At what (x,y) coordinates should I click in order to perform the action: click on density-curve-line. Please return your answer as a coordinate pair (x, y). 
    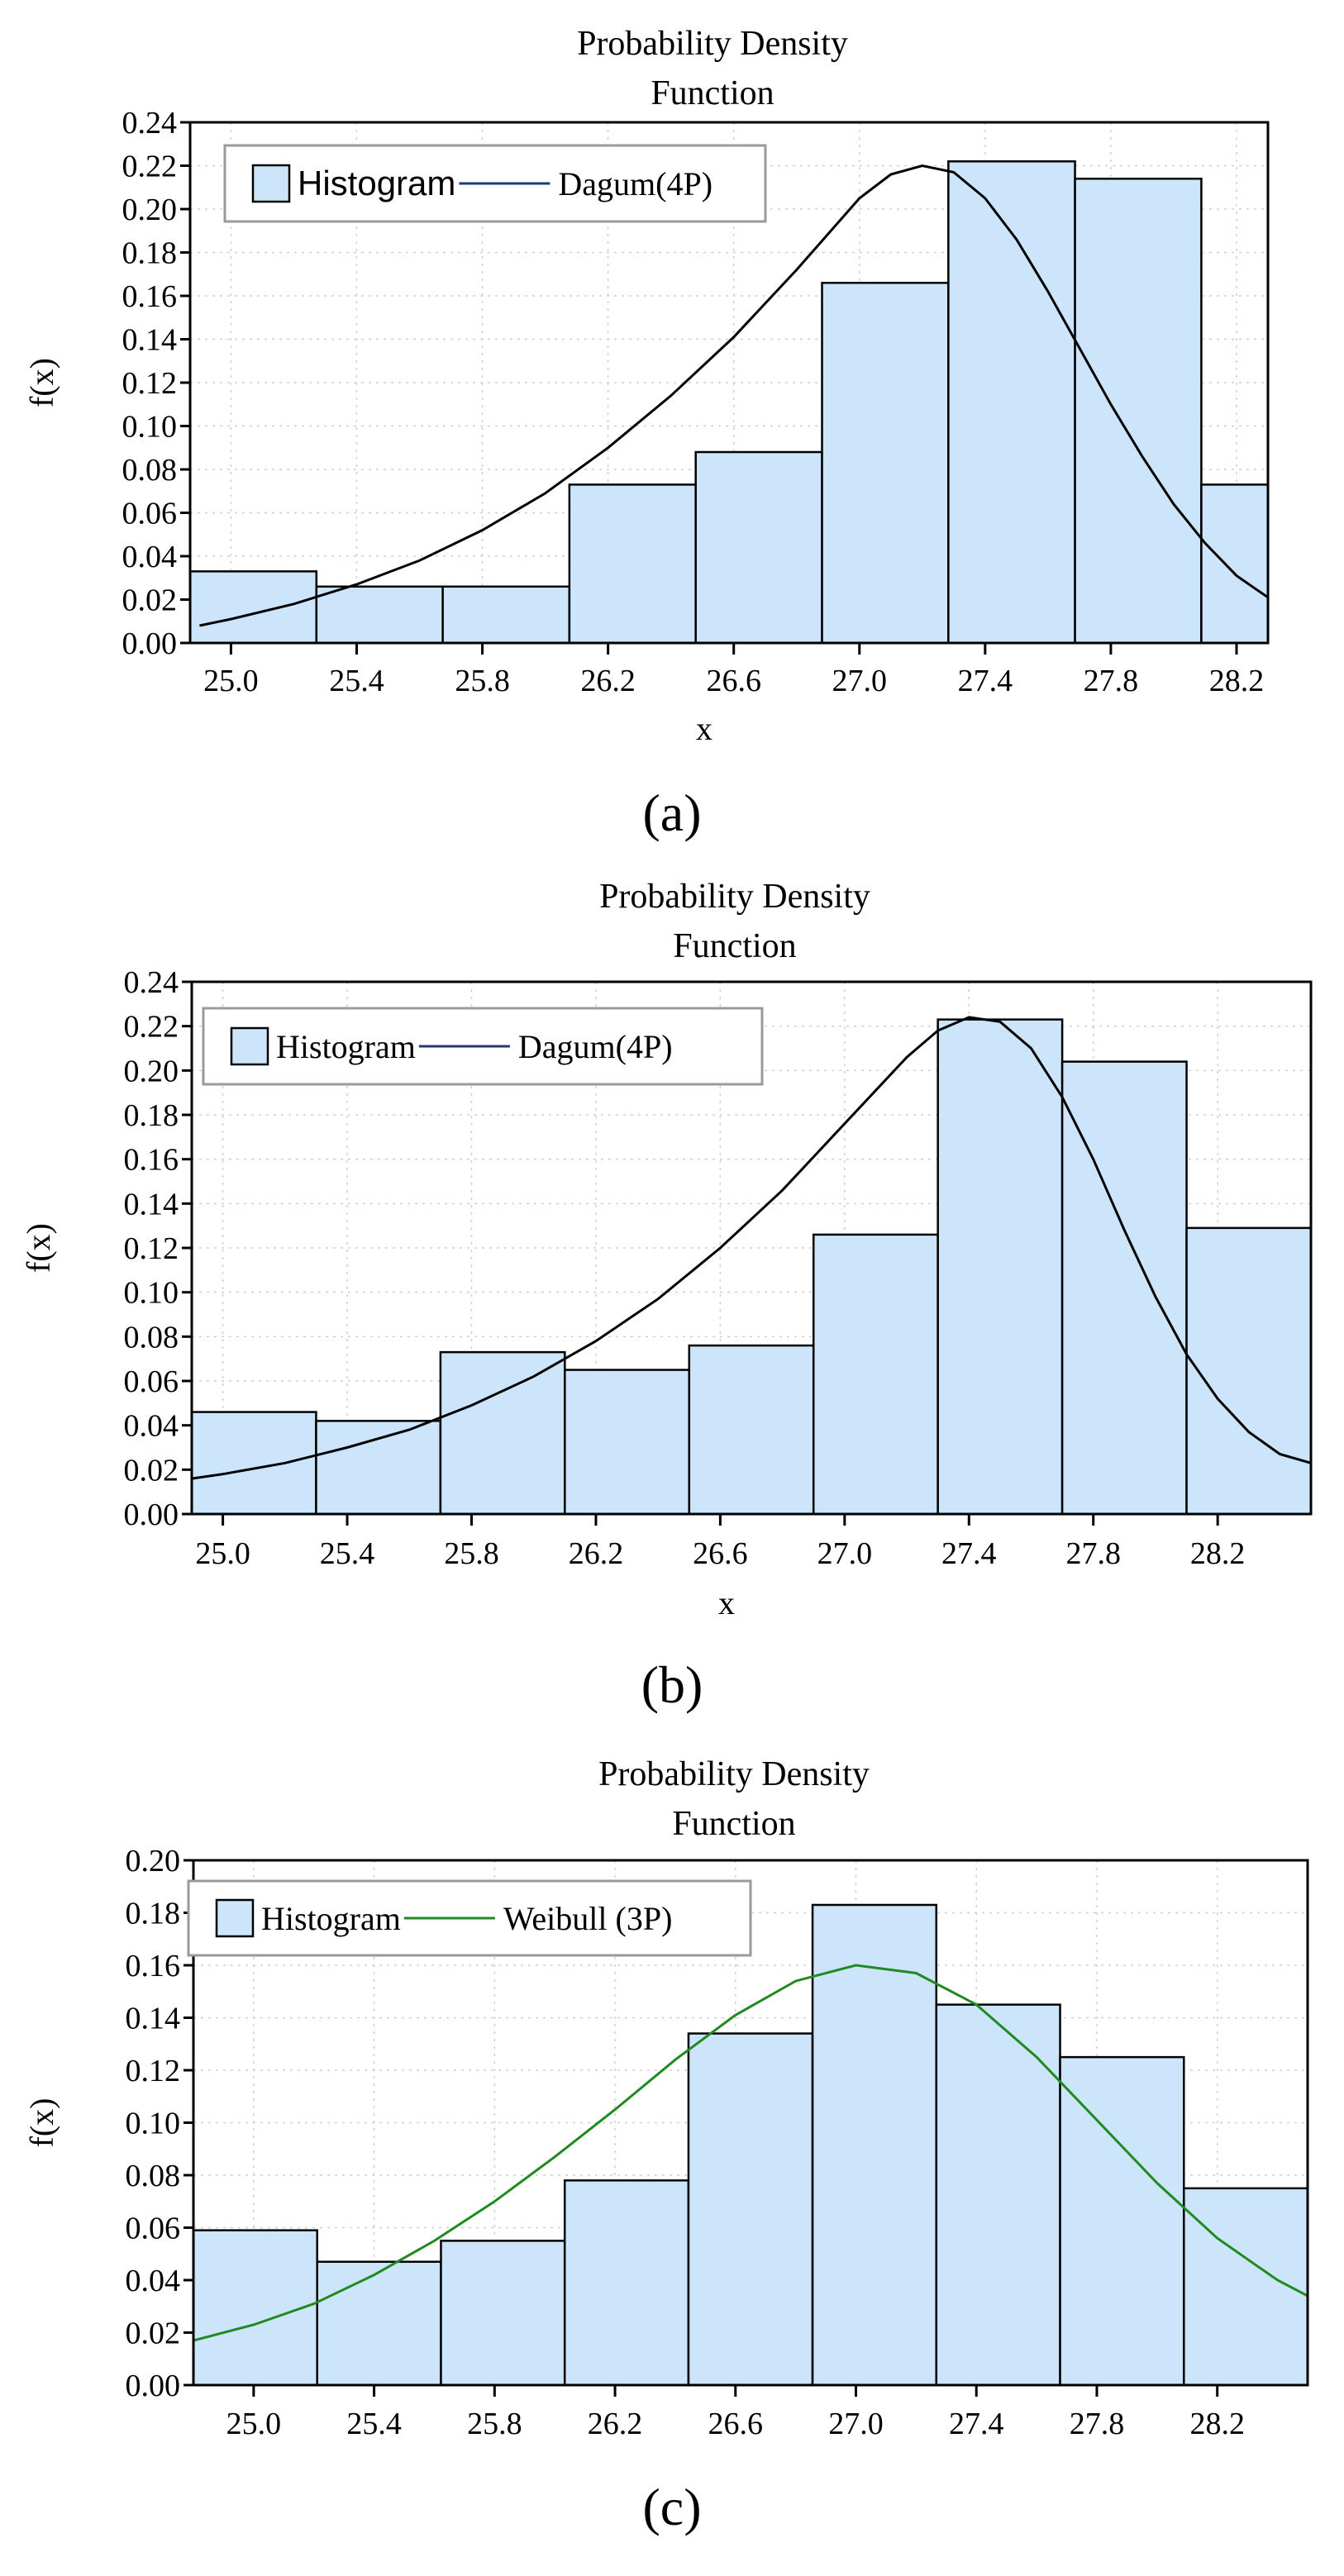
    Looking at the image, I should click on (751, 1248).